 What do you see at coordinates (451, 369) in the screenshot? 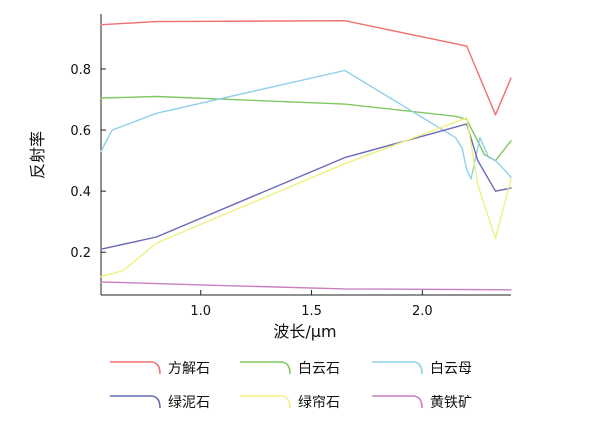
I see `legend-label: 白云母` at bounding box center [451, 369].